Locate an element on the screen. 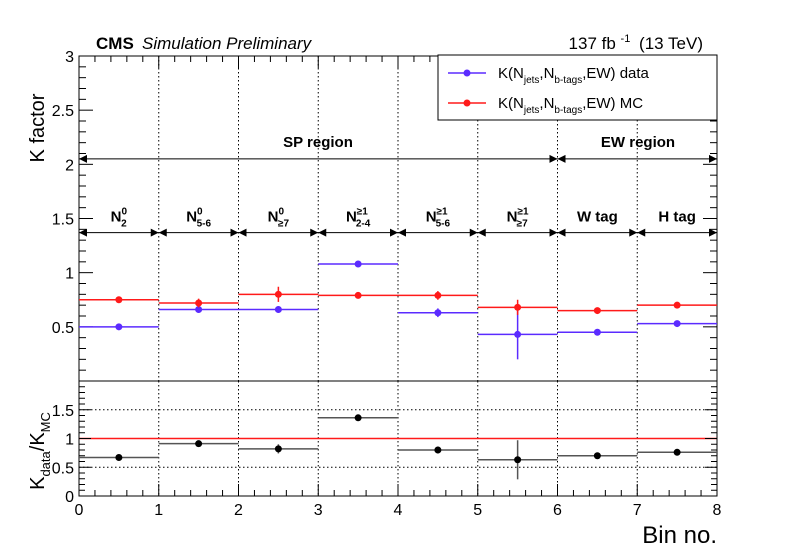 This screenshot has width=798, height=547. bin-label-layer: N0 2 N0 5-6 N0 ≥7 N≥1 2-4 N≥1 5-6 N≥1 ≥7 W tag H tag is located at coordinates (403, 218).